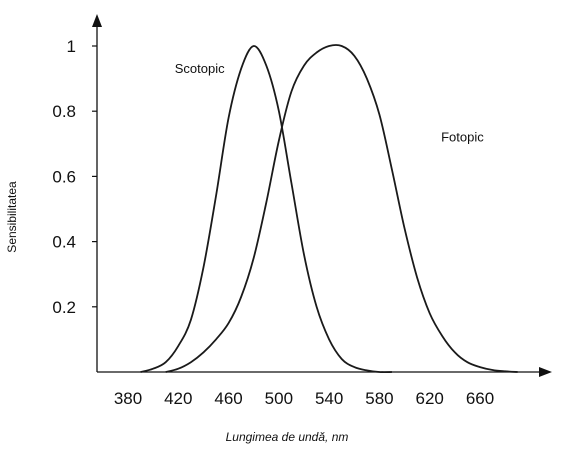 The image size is (562, 454). What do you see at coordinates (430, 398) in the screenshot?
I see `x-tick-label: 620` at bounding box center [430, 398].